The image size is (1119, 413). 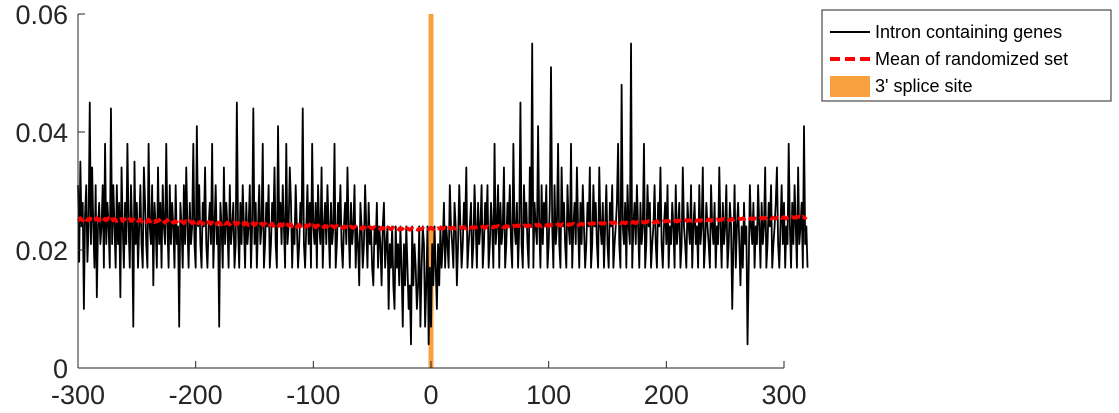 I want to click on x-tick-label: -200, so click(x=196, y=395).